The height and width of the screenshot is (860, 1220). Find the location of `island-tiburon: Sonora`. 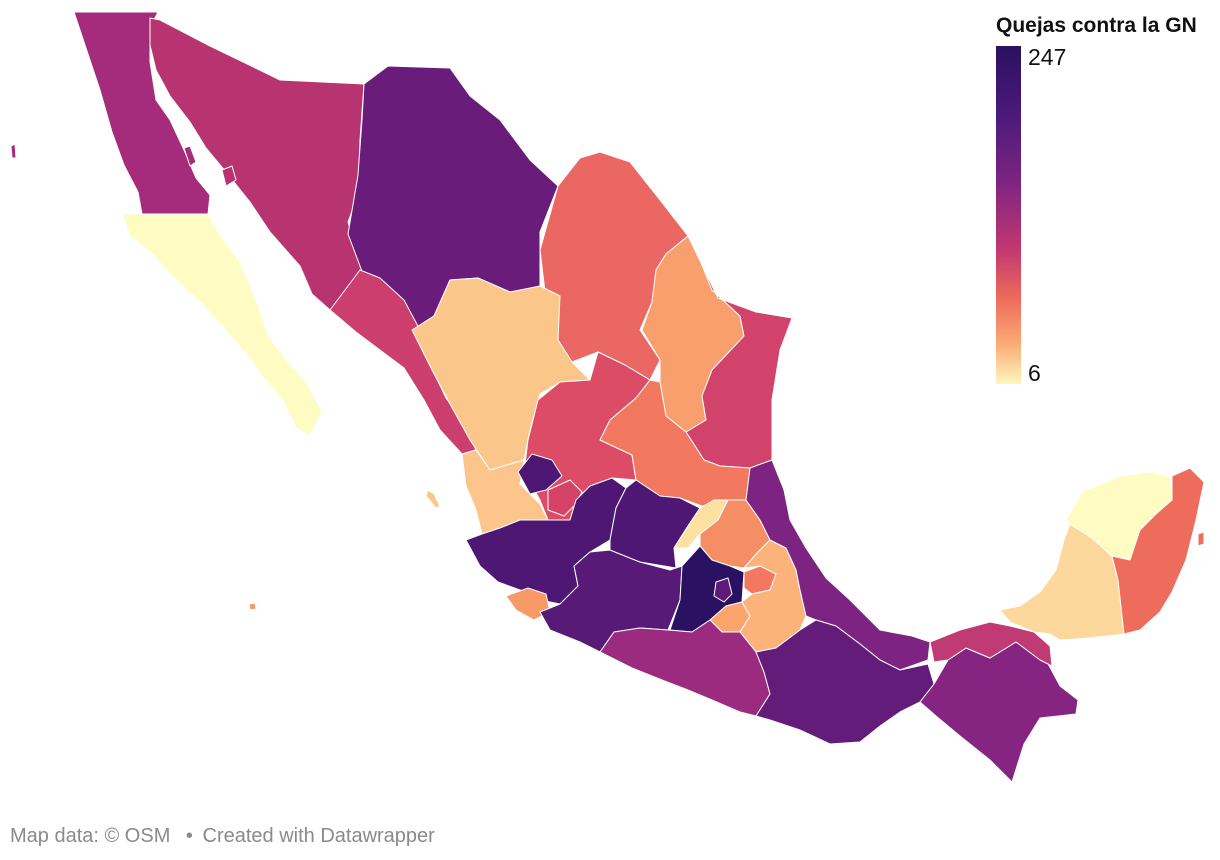

island-tiburon: Sonora is located at coordinates (229, 176).